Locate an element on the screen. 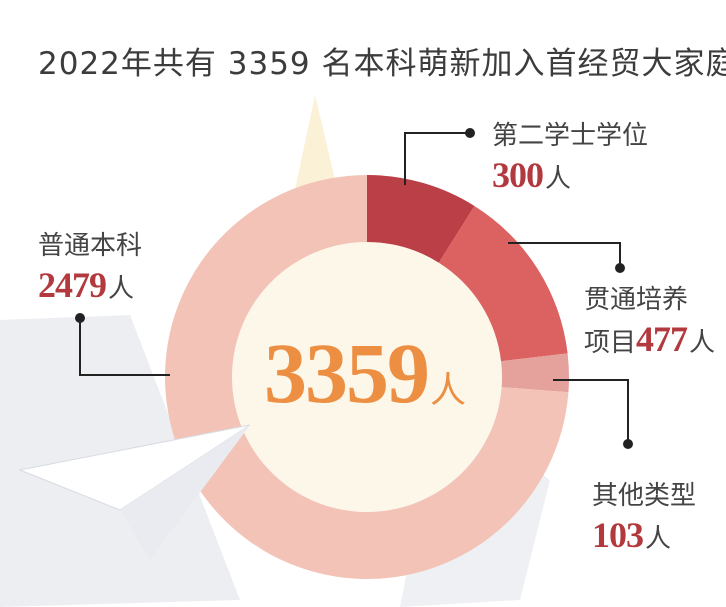 This screenshot has width=726, height=607. label-joint-program: 贯通培养 项目477人 is located at coordinates (649, 321).